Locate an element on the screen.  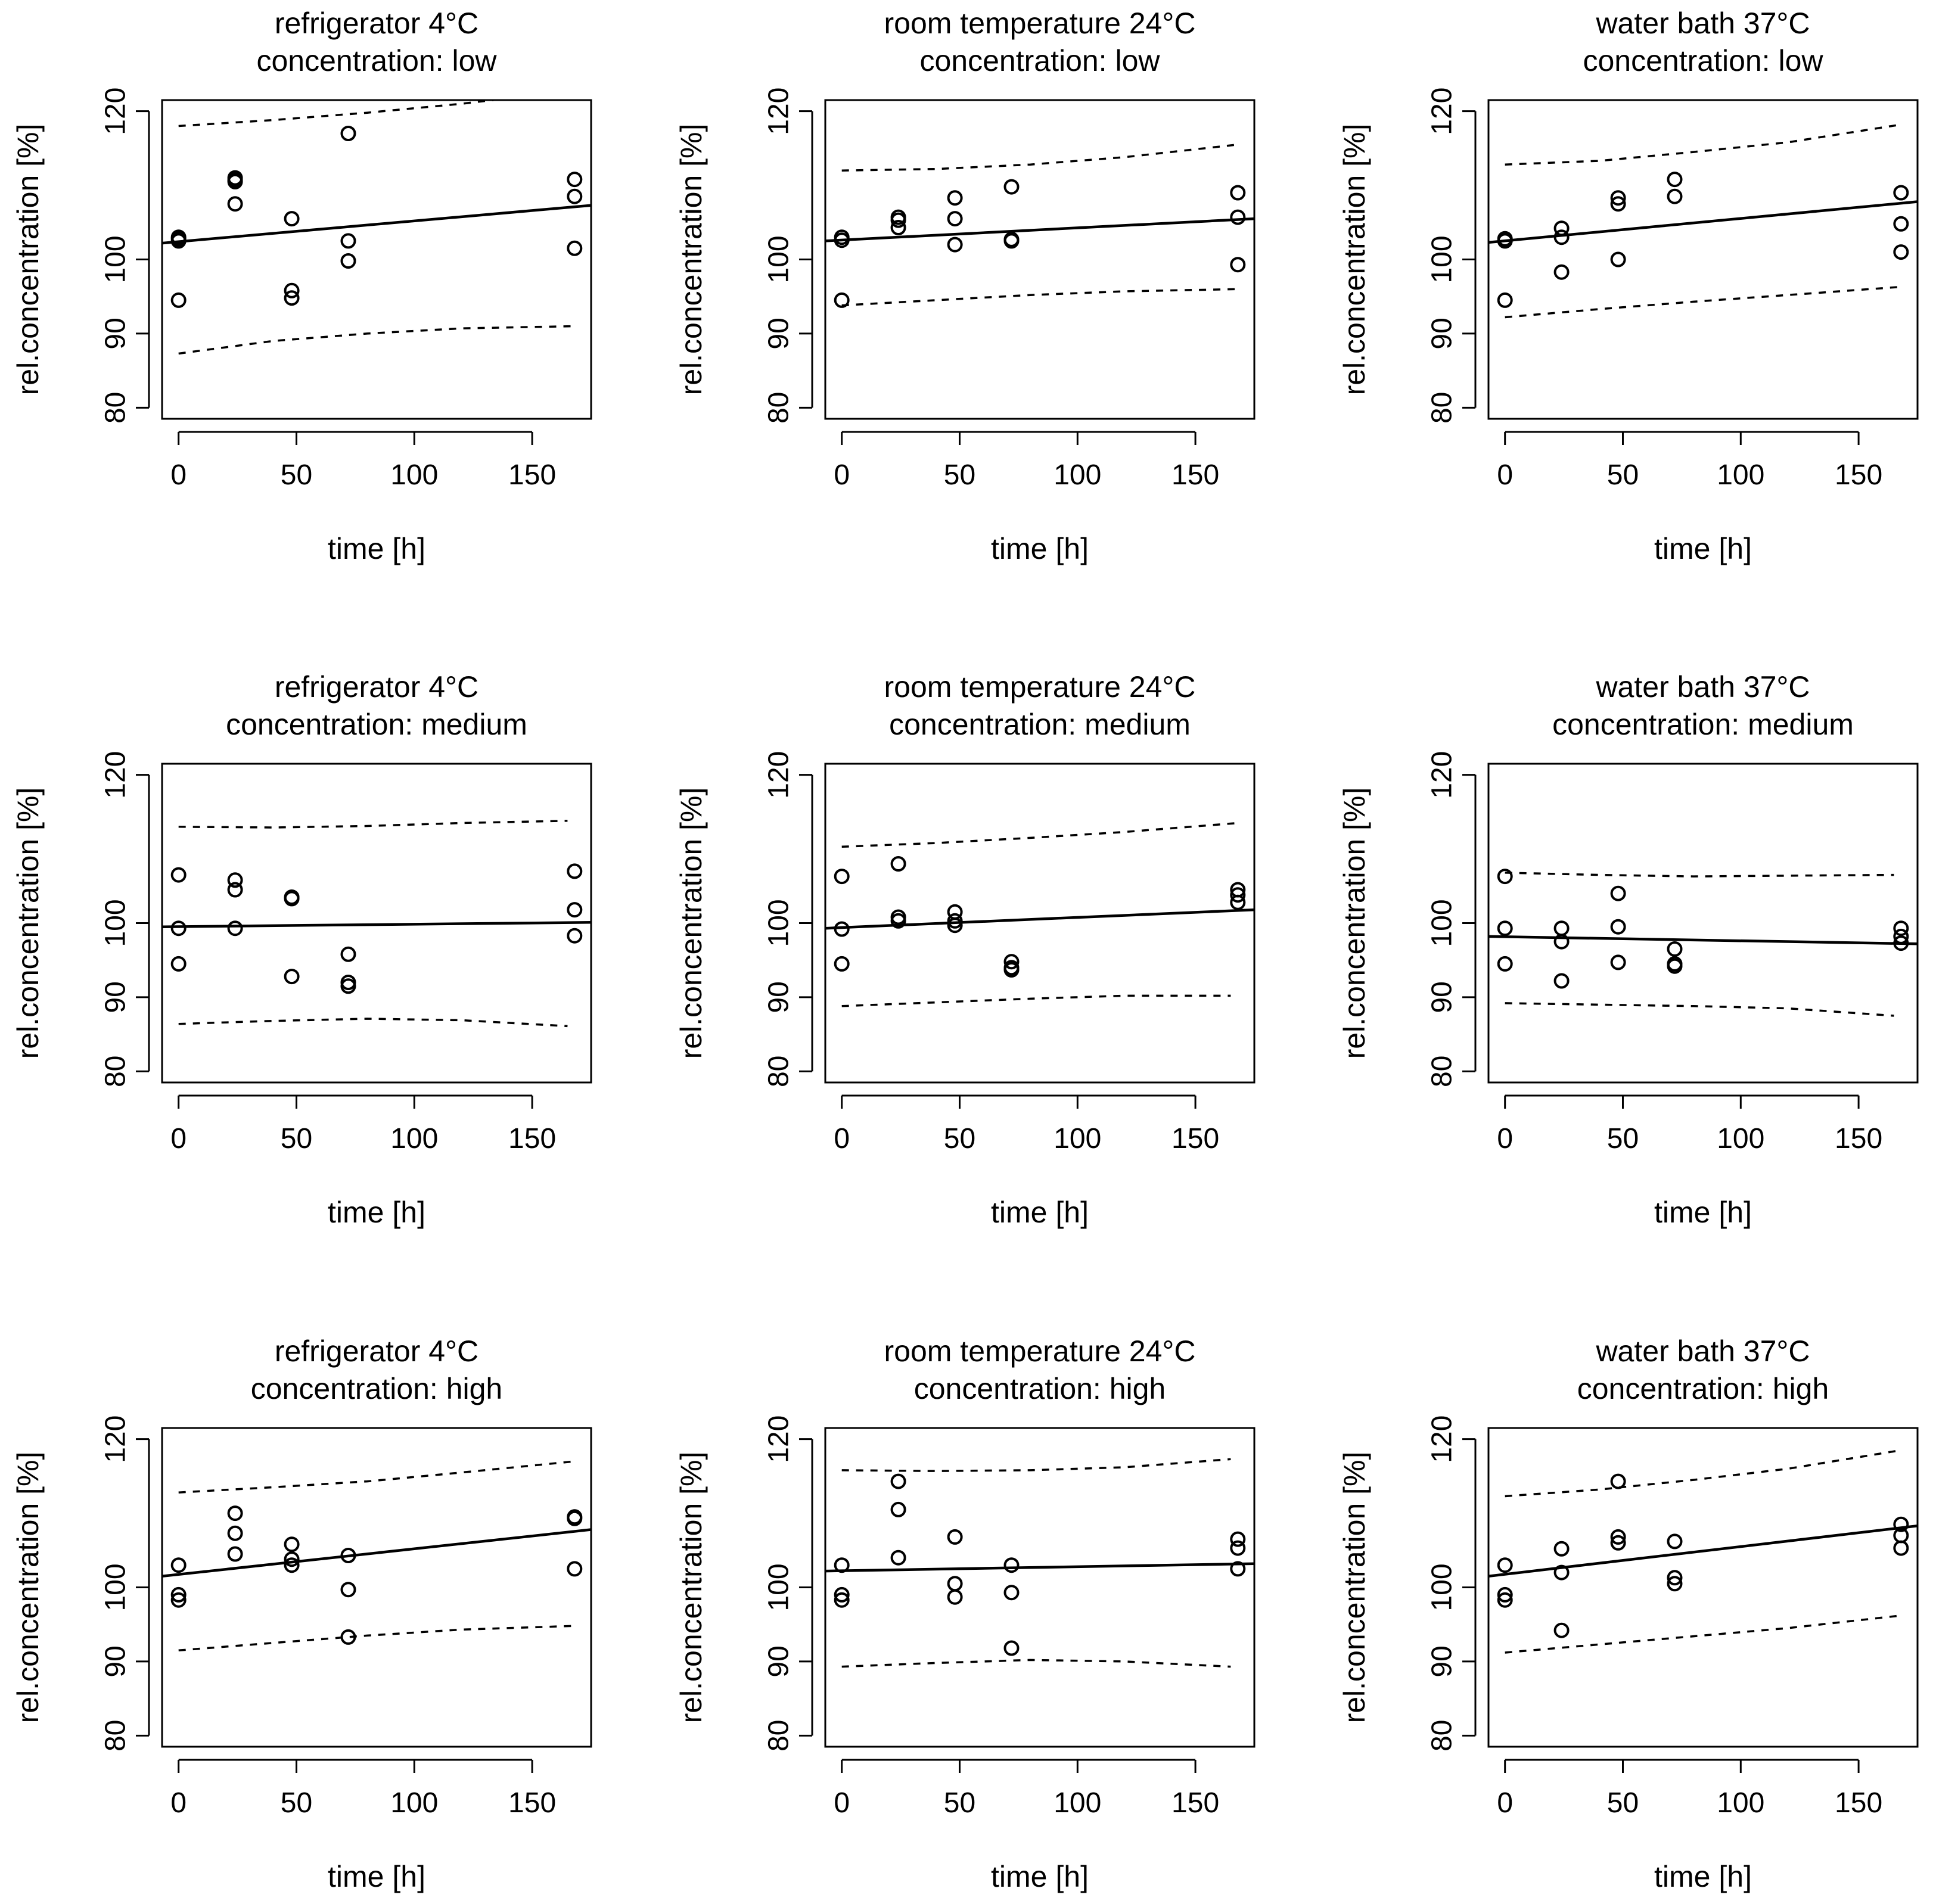
regression-line is located at coordinates (376, 924).